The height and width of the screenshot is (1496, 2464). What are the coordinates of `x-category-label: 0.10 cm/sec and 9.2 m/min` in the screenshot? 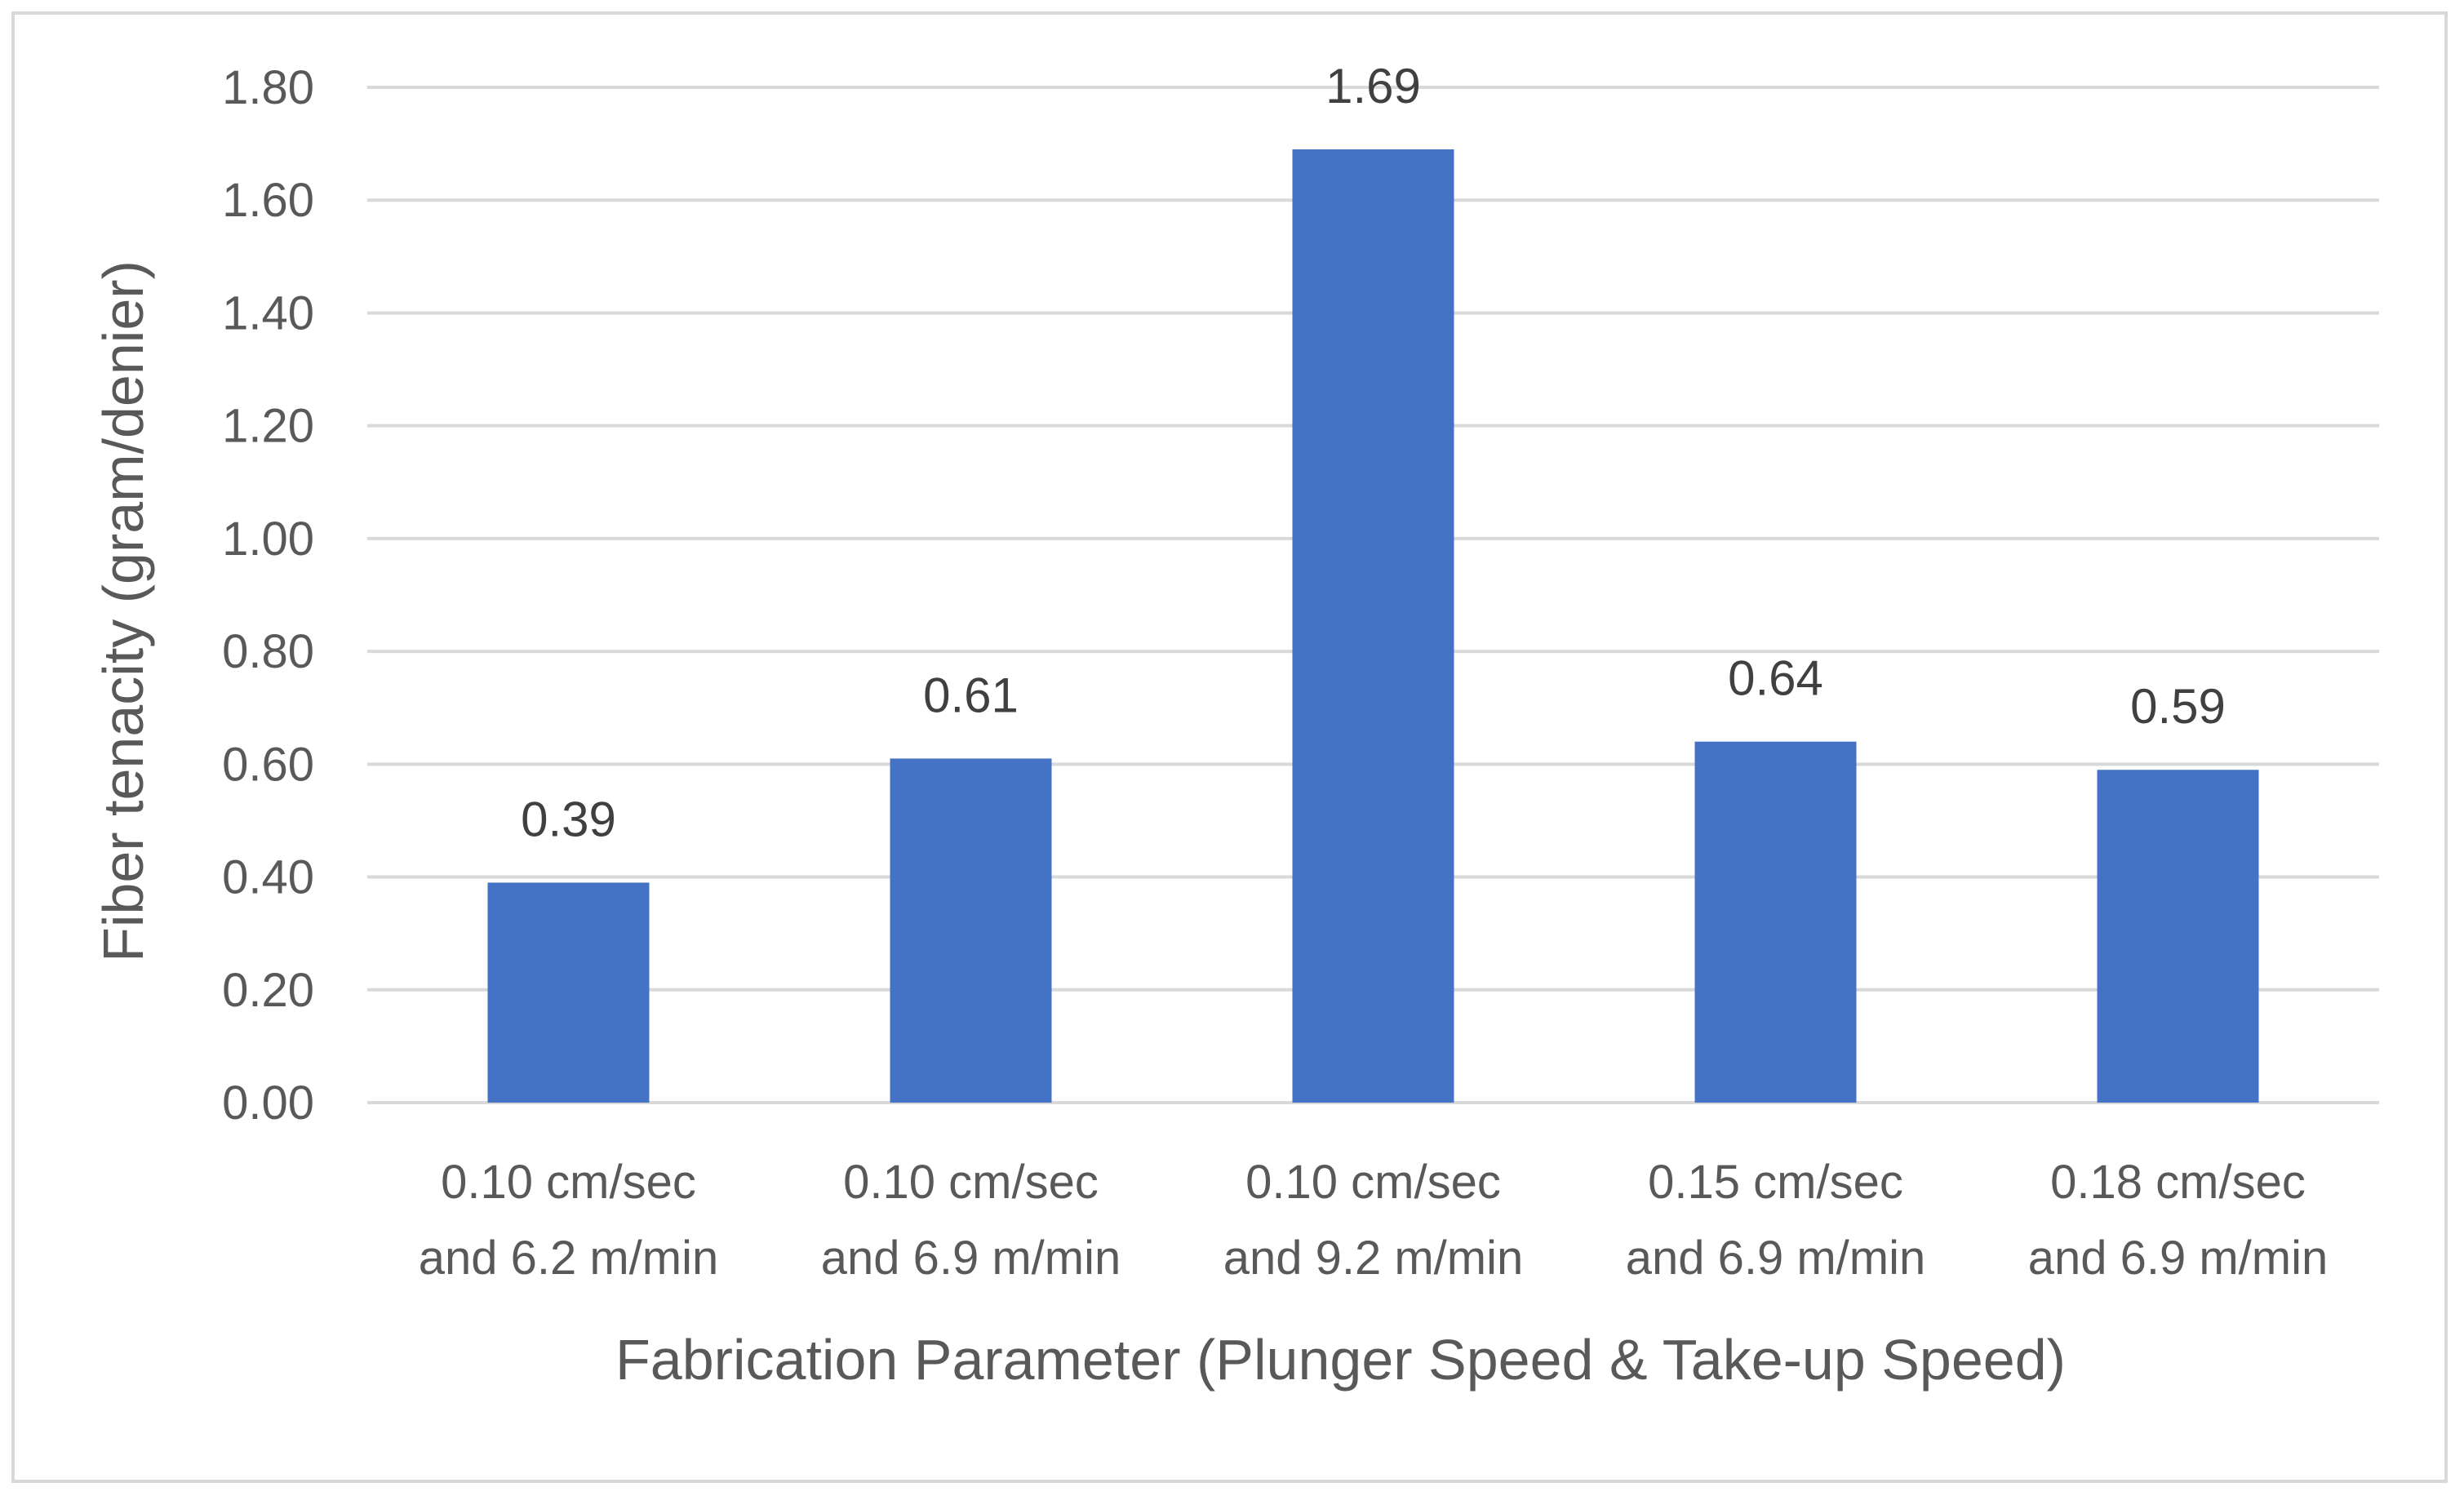 It's located at (1374, 1220).